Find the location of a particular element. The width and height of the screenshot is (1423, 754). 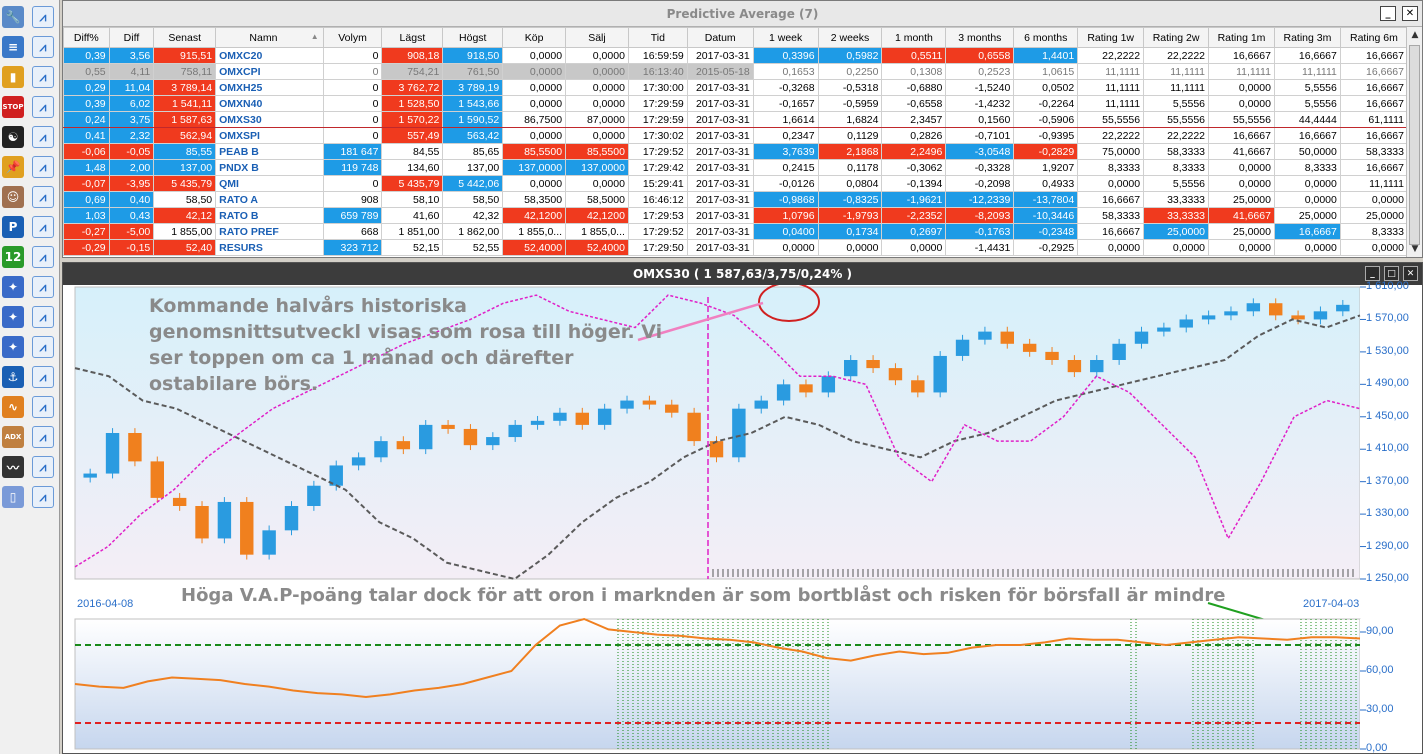

column-header: Datum is located at coordinates (720, 37).